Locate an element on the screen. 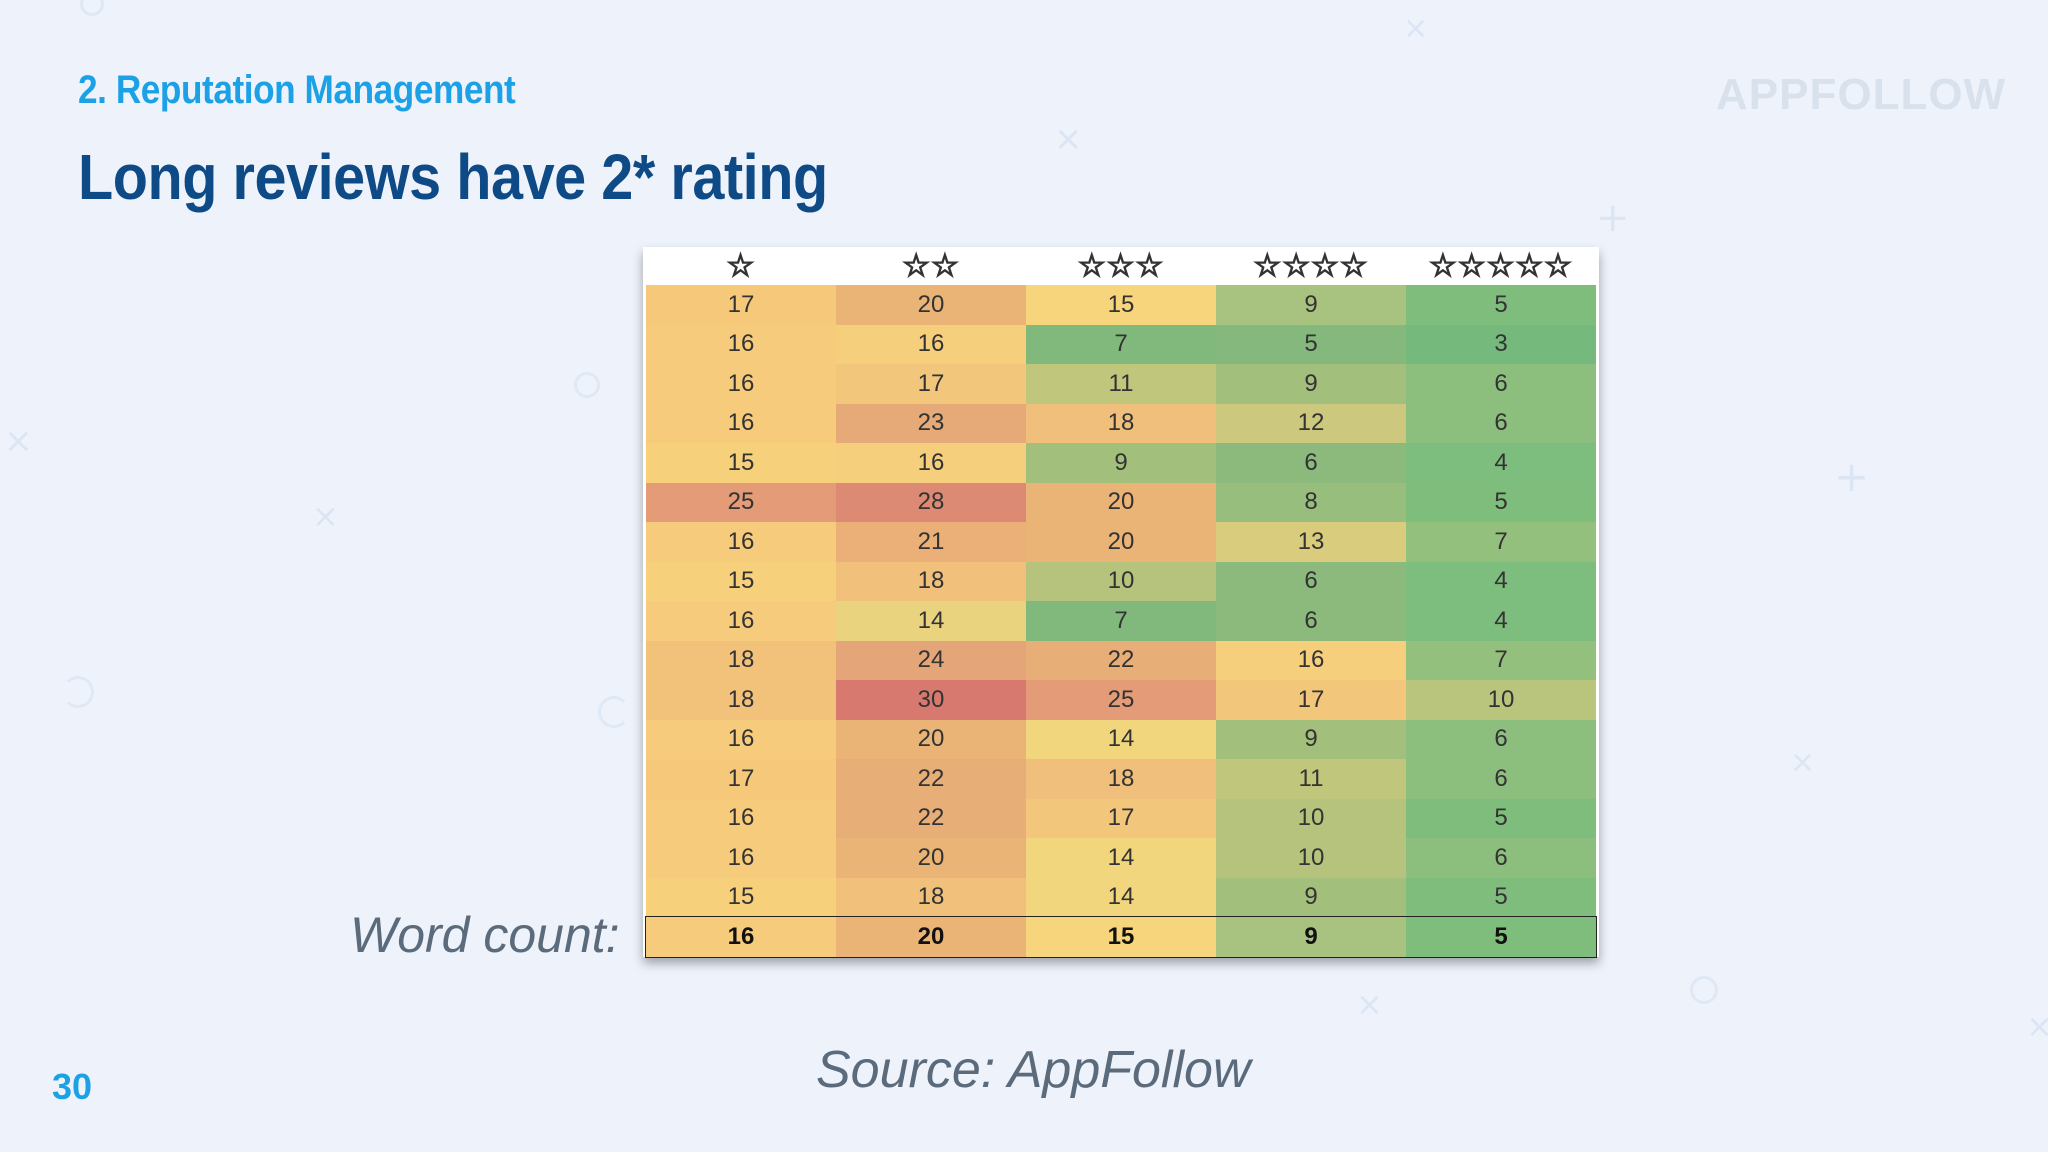 The width and height of the screenshot is (2048, 1152). table-row: 18 24 22 16 7 is located at coordinates (1121, 660).